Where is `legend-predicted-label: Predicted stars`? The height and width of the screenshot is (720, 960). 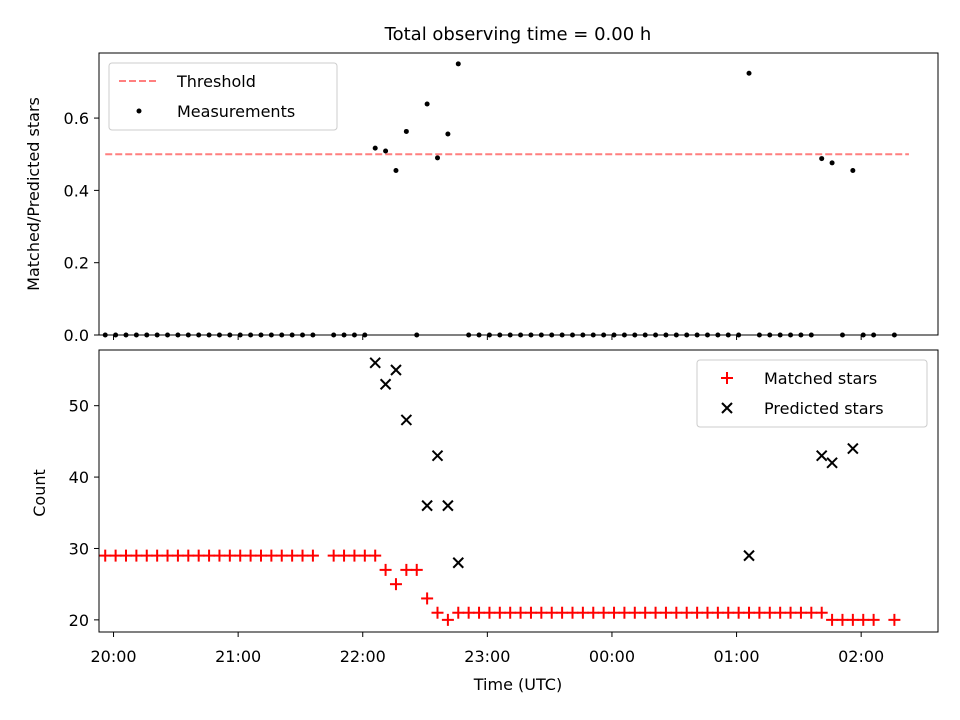
legend-predicted-label: Predicted stars is located at coordinates (824, 408).